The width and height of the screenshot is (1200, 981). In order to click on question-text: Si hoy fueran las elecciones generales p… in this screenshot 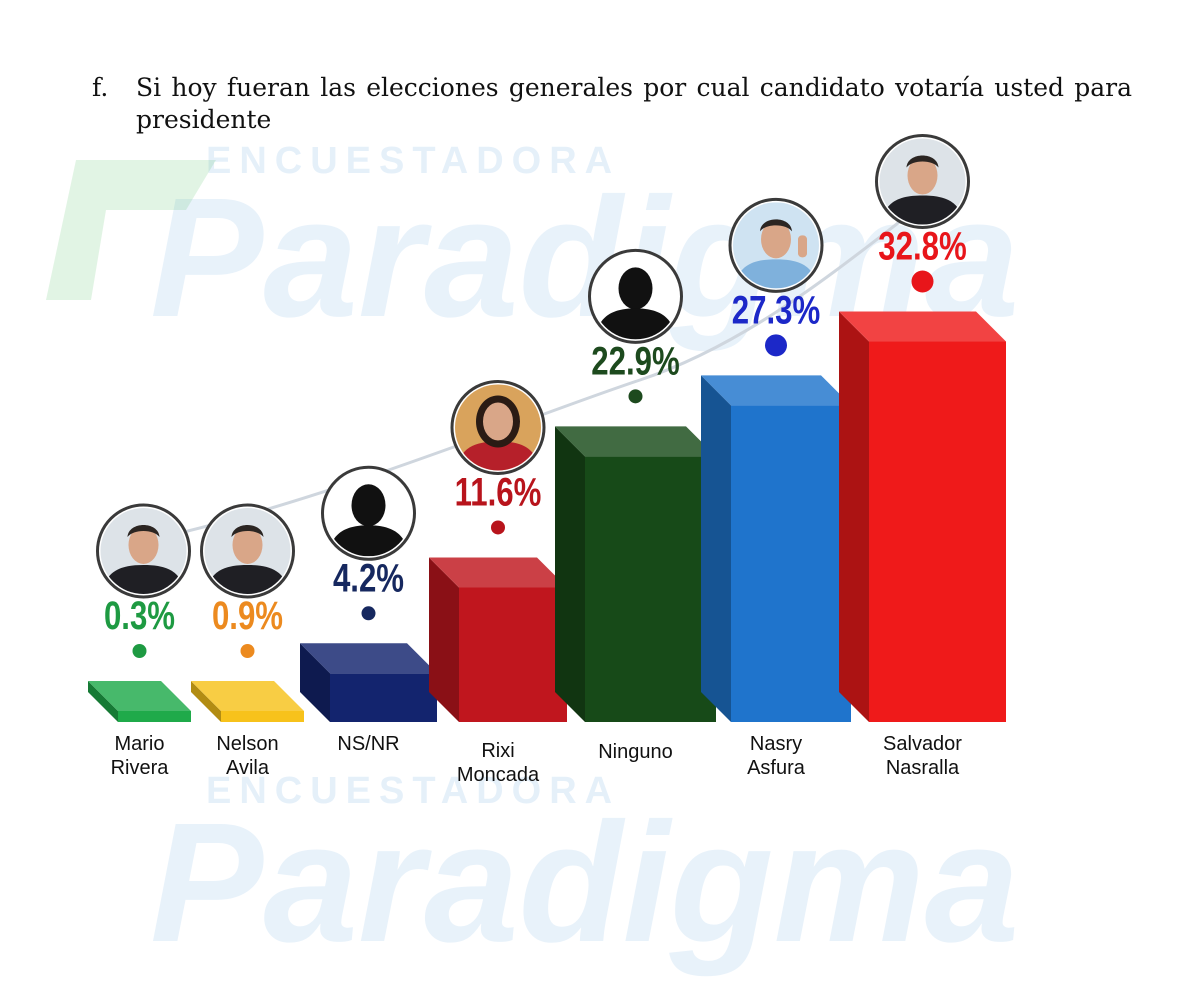, I will do `click(634, 103)`.